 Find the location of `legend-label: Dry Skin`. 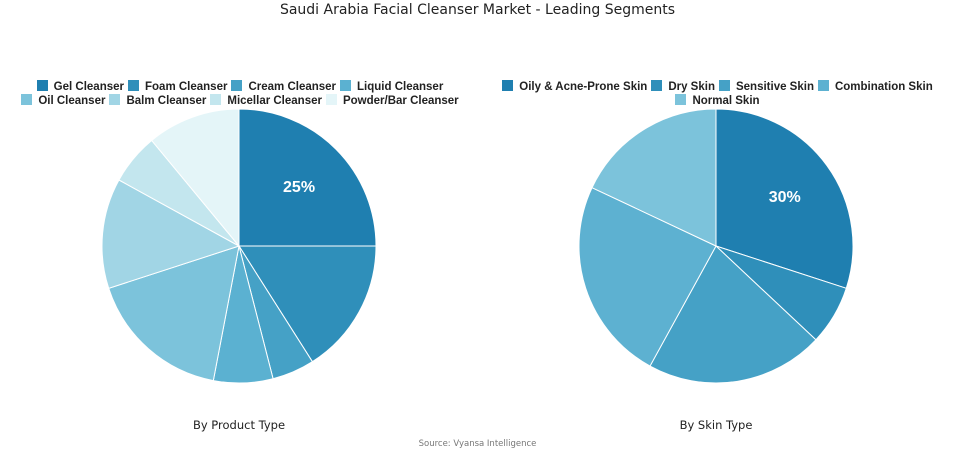

legend-label: Dry Skin is located at coordinates (691, 87).